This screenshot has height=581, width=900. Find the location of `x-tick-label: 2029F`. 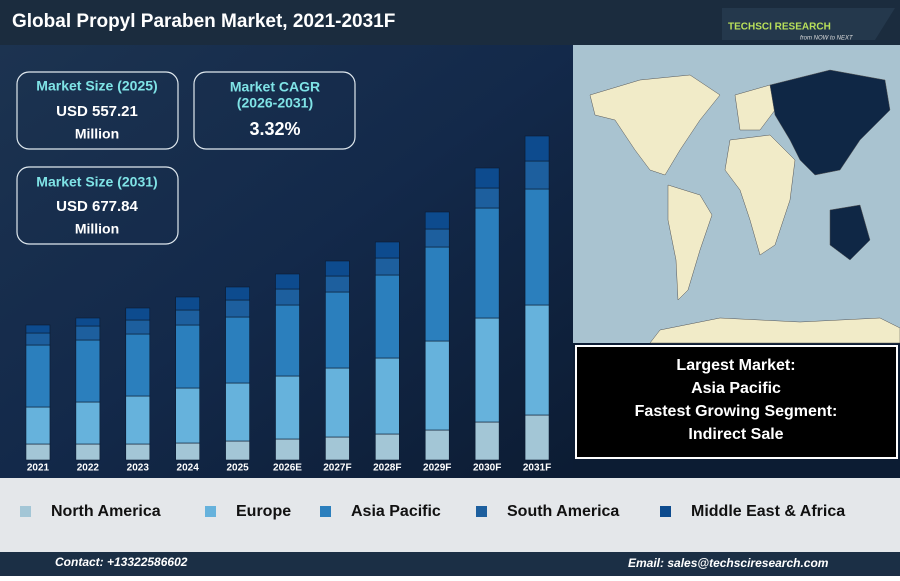

x-tick-label: 2029F is located at coordinates (437, 468).